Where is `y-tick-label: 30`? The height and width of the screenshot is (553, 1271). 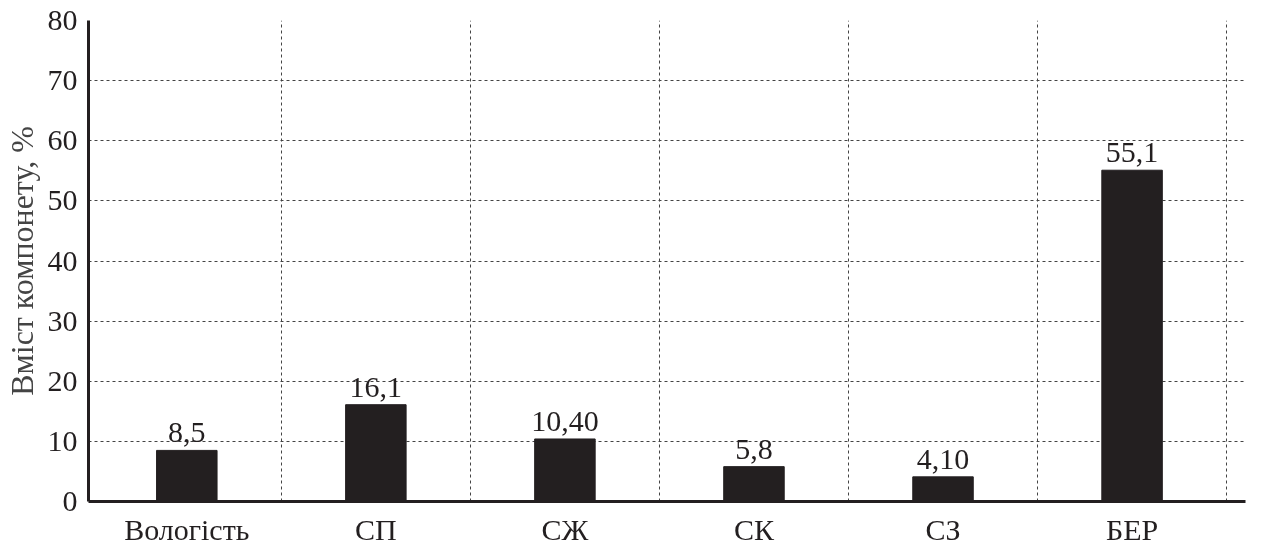 y-tick-label: 30 is located at coordinates (62, 320).